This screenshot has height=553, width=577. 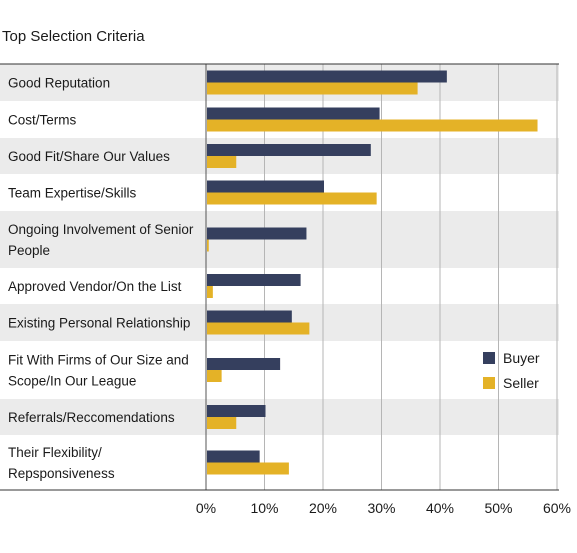 What do you see at coordinates (98, 360) in the screenshot?
I see `category-label: Fit With Firms of Our Size and` at bounding box center [98, 360].